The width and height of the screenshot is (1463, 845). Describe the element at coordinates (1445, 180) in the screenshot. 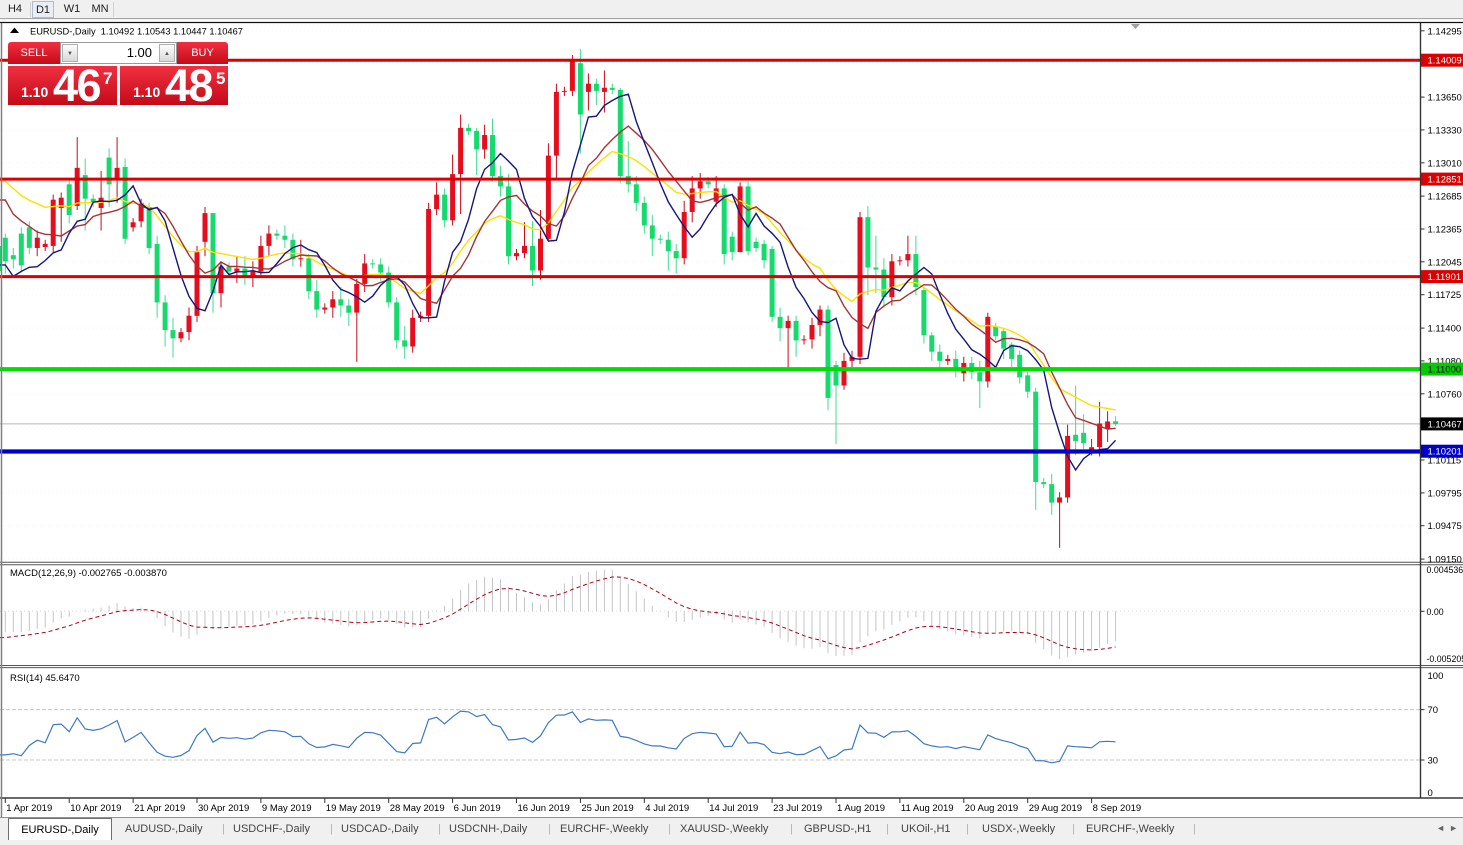

I see `svg-text: 1.12851` at that location.